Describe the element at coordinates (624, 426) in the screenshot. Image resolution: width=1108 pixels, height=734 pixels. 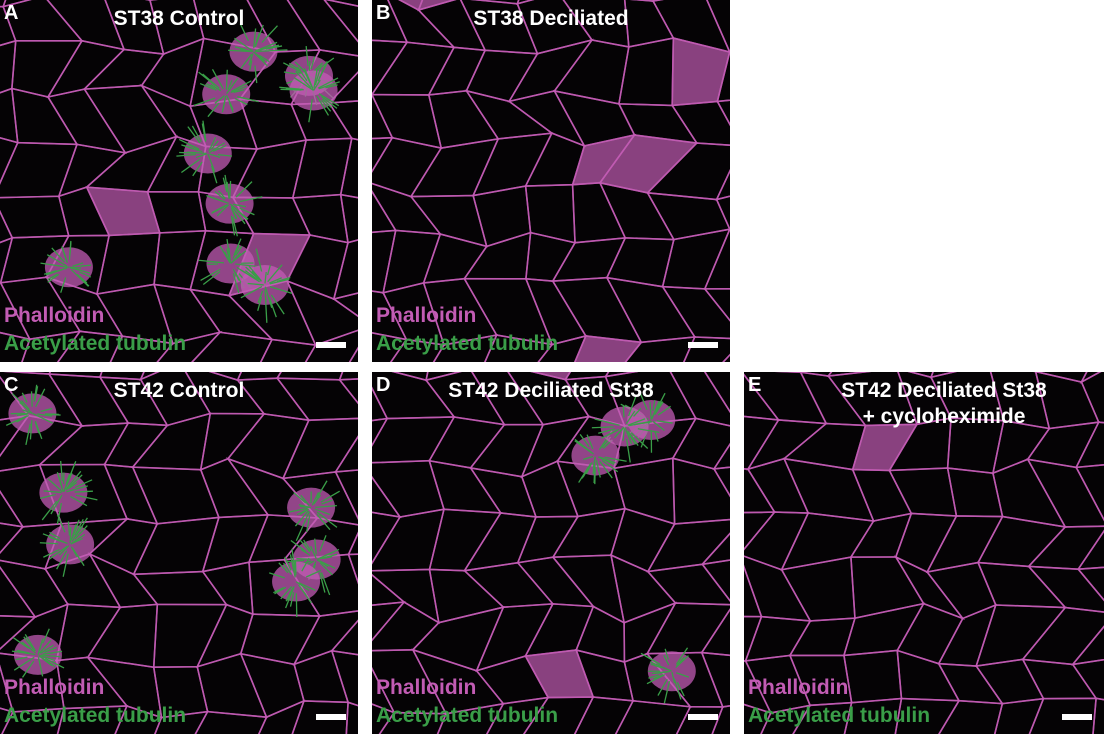
I see `multiciliated-cell` at that location.